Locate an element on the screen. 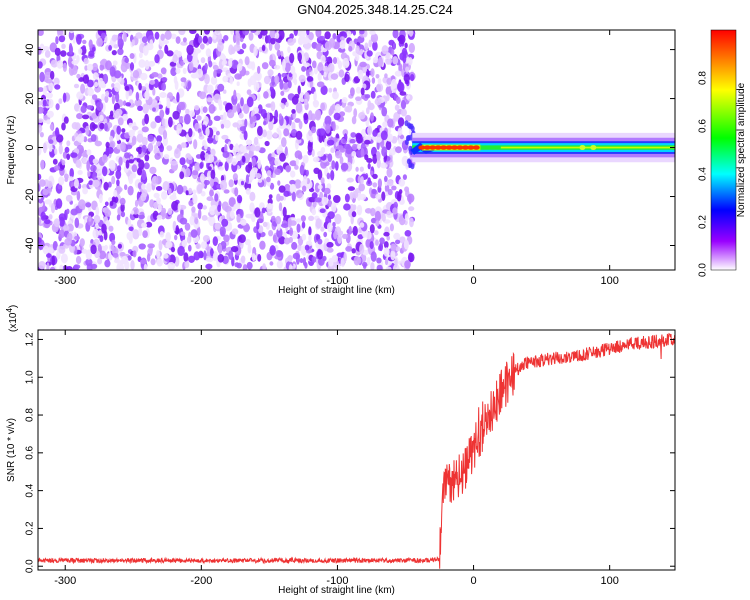  y-tick-label: 20 is located at coordinates (30, 98).